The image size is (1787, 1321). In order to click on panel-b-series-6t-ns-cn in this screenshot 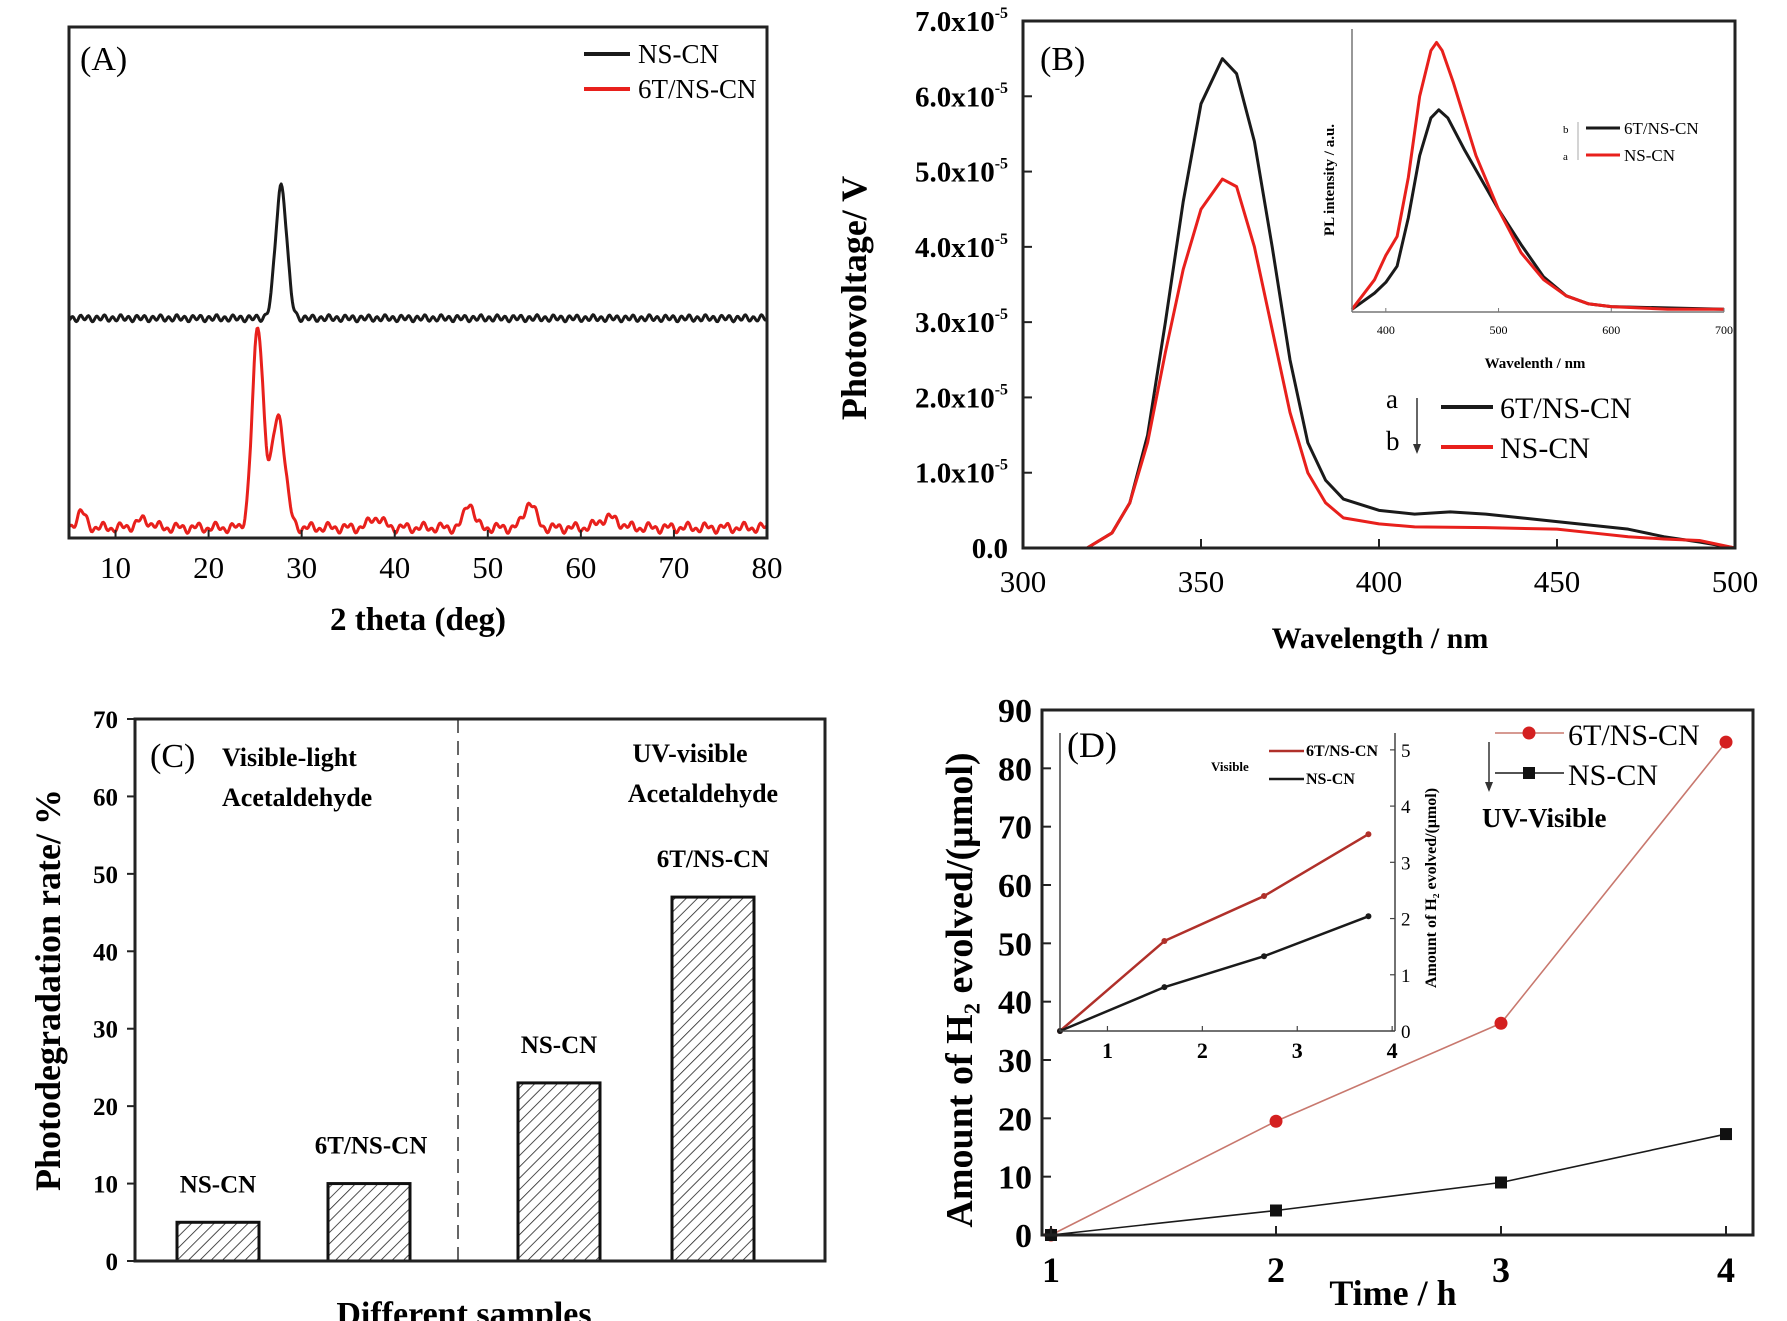, I will do `click(1379, 303)`.